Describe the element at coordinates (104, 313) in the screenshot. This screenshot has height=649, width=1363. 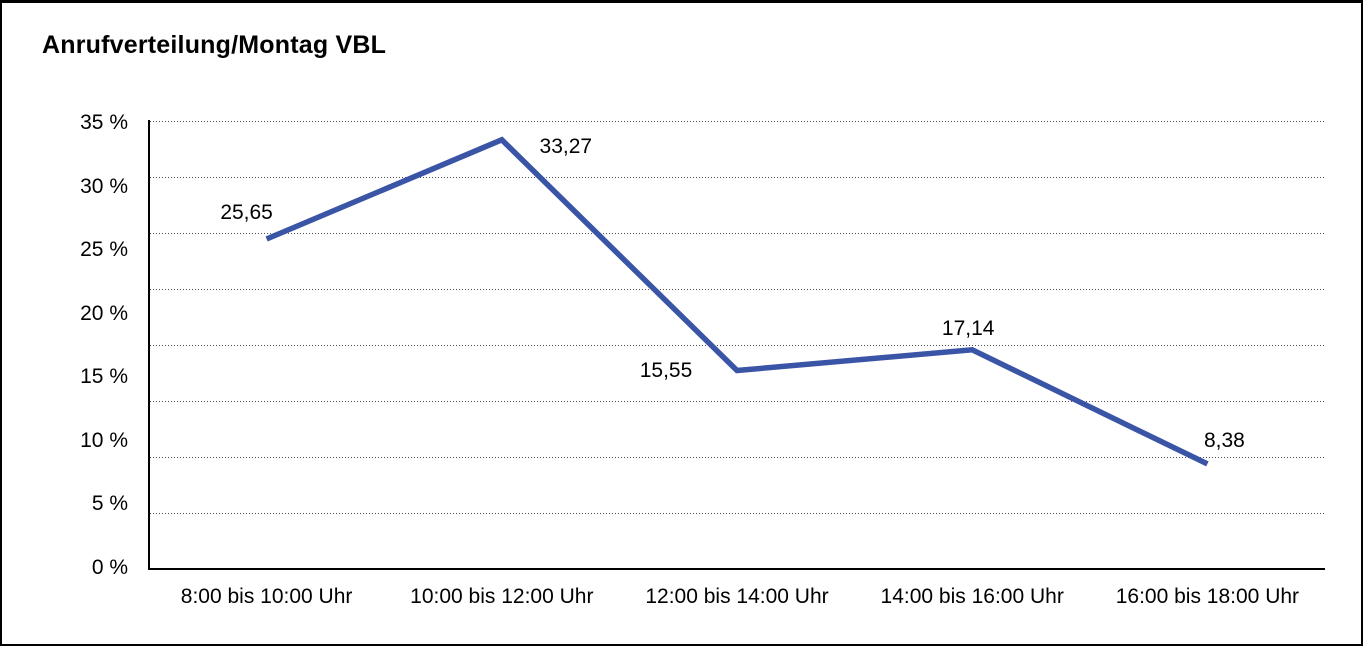
I see `y-tick-label: 20 %` at that location.